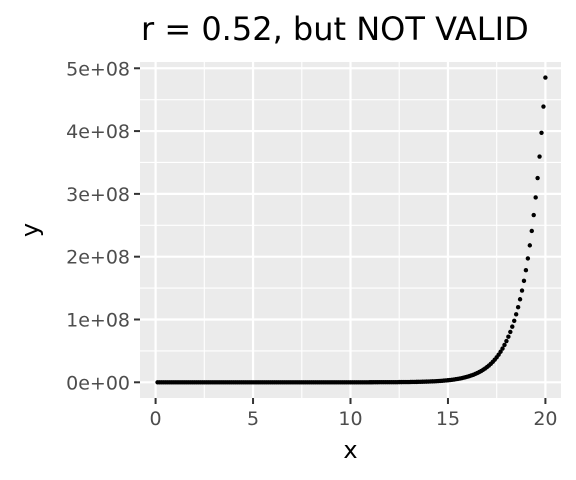 Image resolution: width=576 pixels, height=480 pixels. I want to click on x-axis-tick-labels: 0 5 10 15 20, so click(354, 419).